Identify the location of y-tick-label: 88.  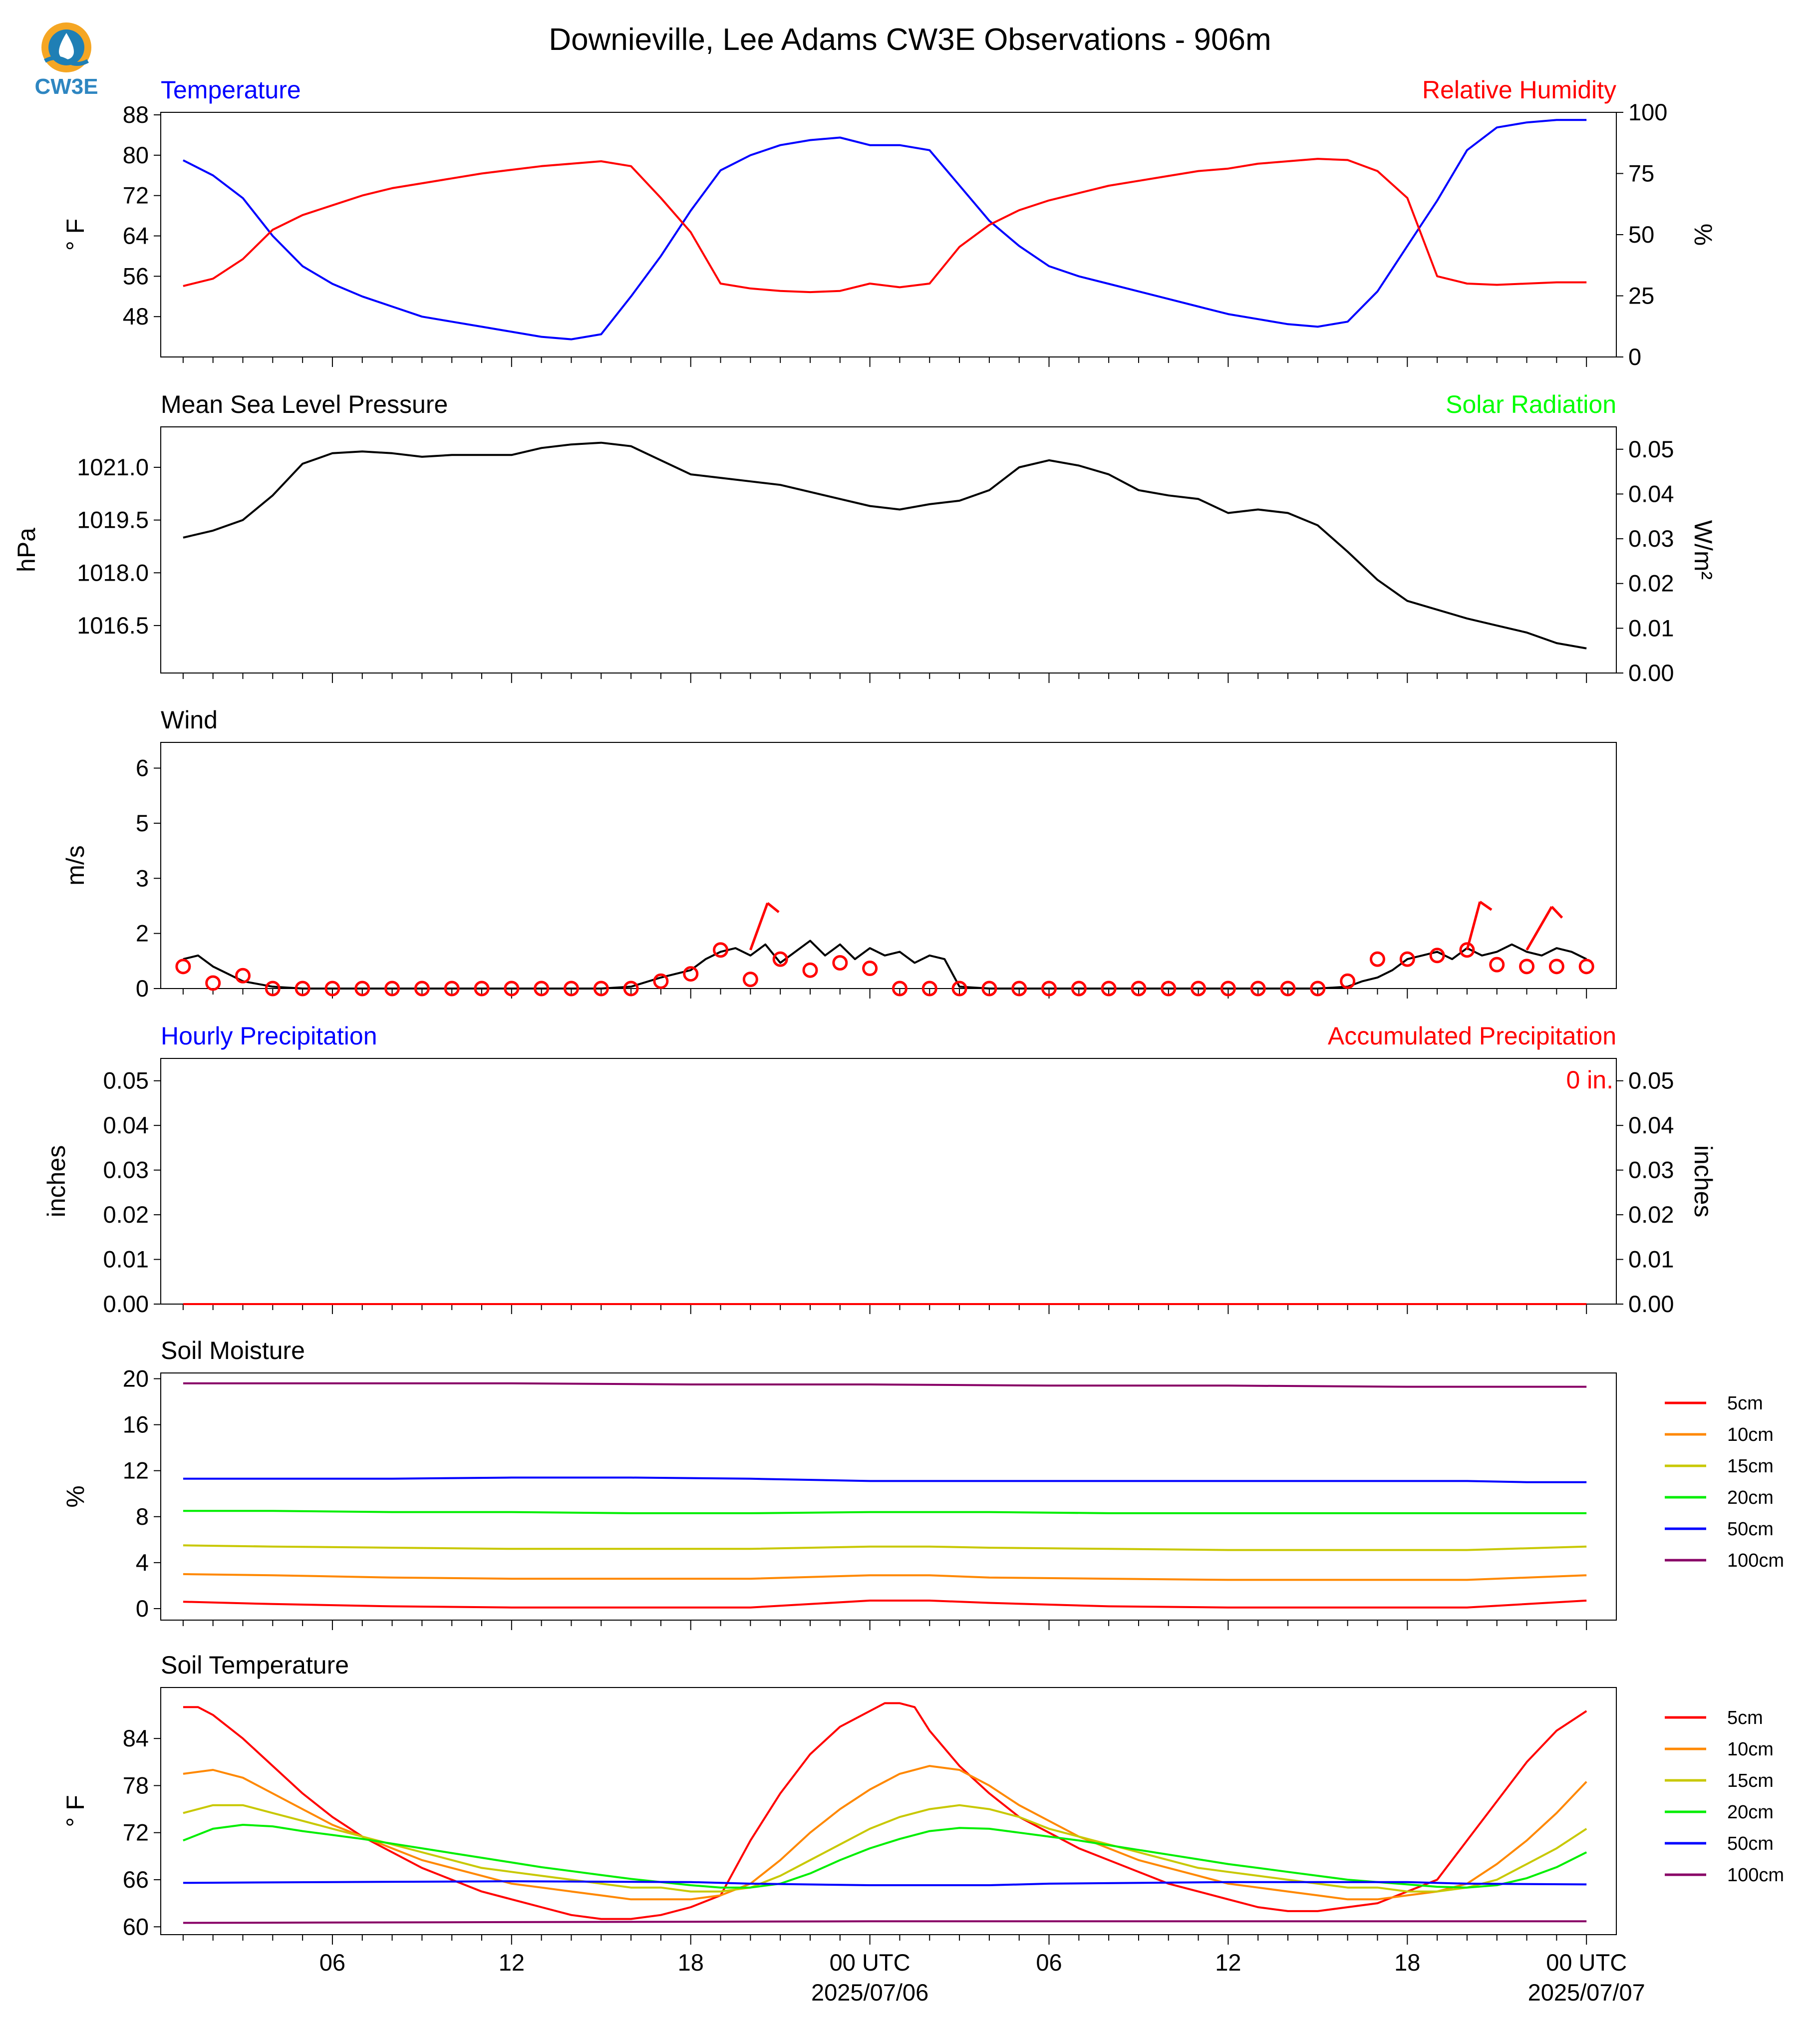
(136, 115).